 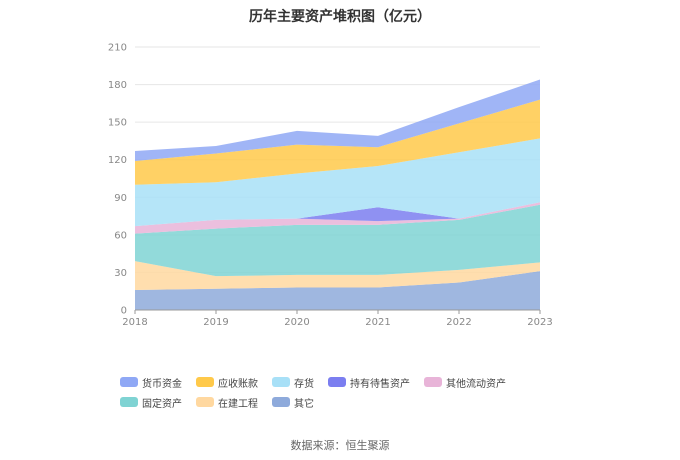 What do you see at coordinates (124, 311) in the screenshot?
I see `y-tick-label: 0` at bounding box center [124, 311].